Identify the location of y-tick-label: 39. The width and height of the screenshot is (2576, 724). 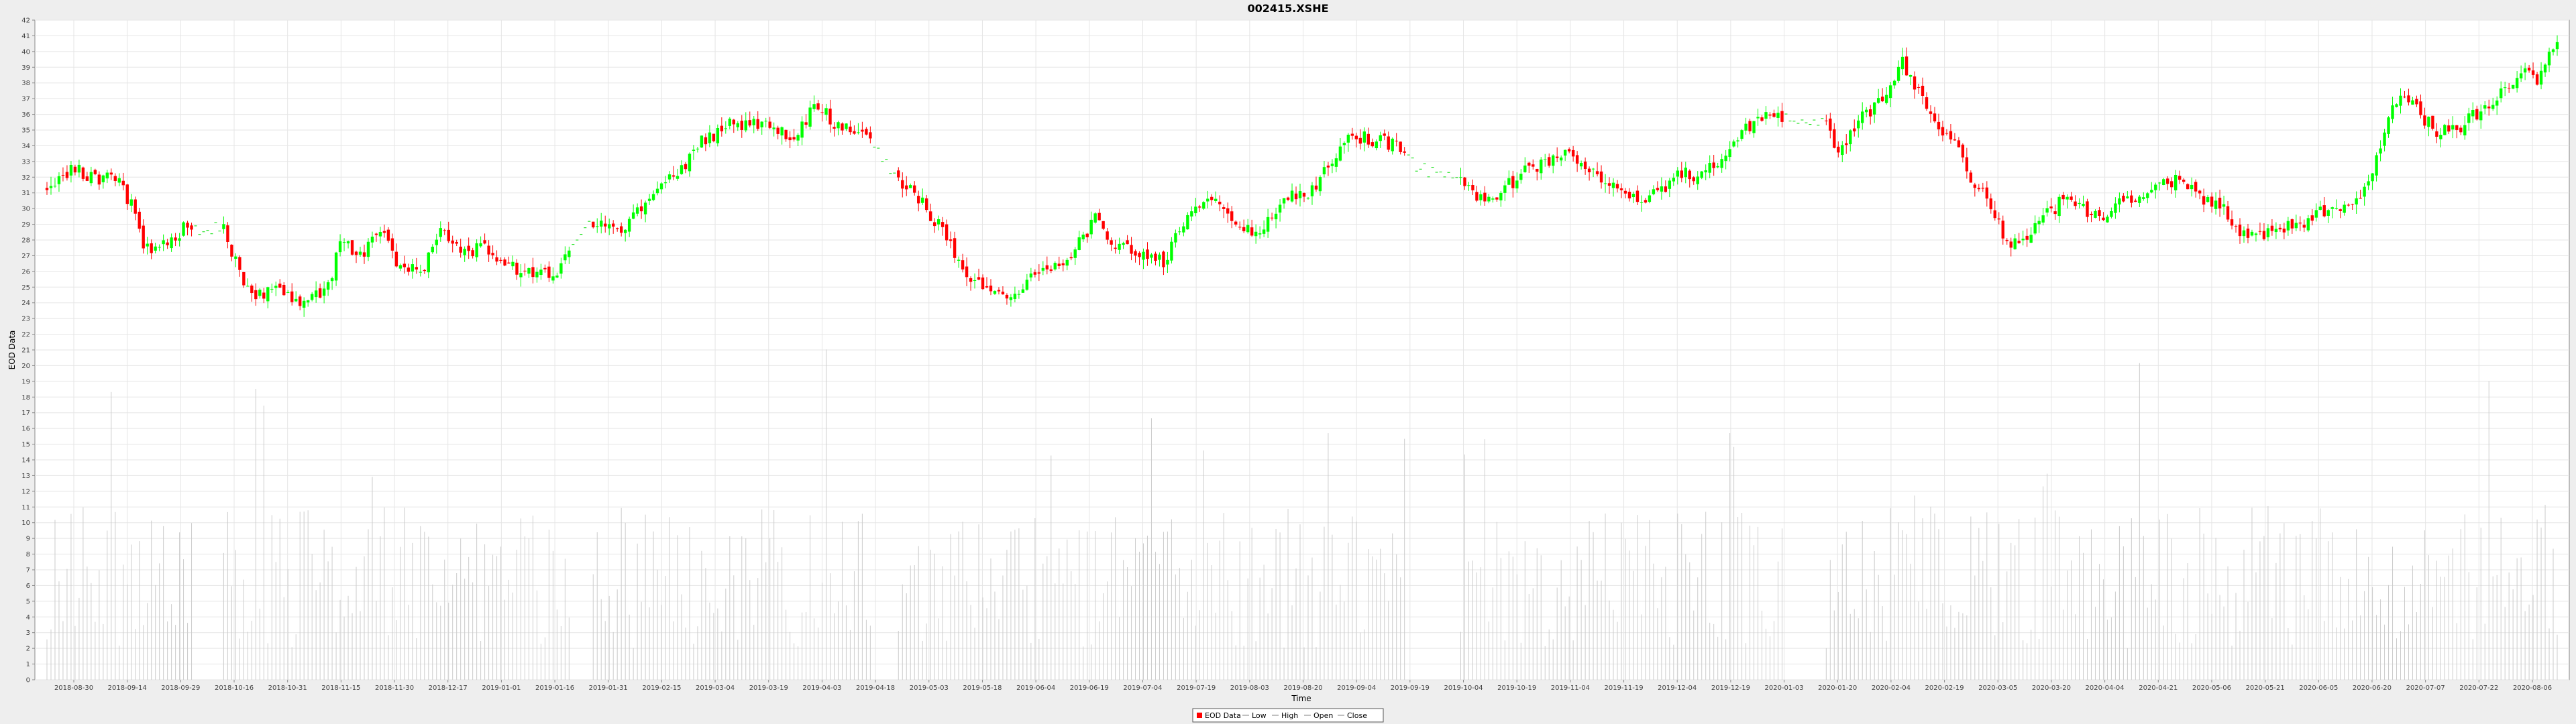
(25, 68).